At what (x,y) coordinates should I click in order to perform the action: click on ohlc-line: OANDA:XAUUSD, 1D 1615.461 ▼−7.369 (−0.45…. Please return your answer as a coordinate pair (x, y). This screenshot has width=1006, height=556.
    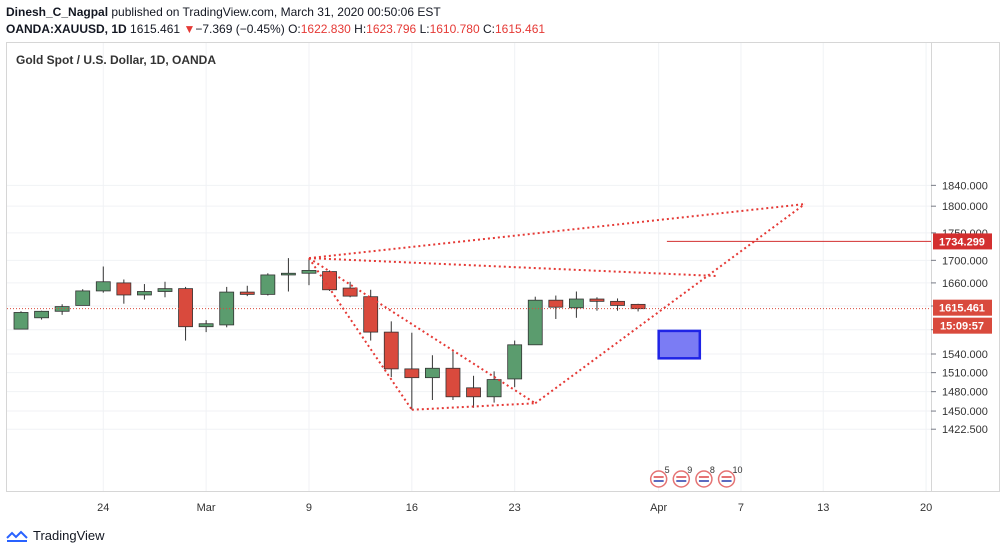
    Looking at the image, I should click on (275, 29).